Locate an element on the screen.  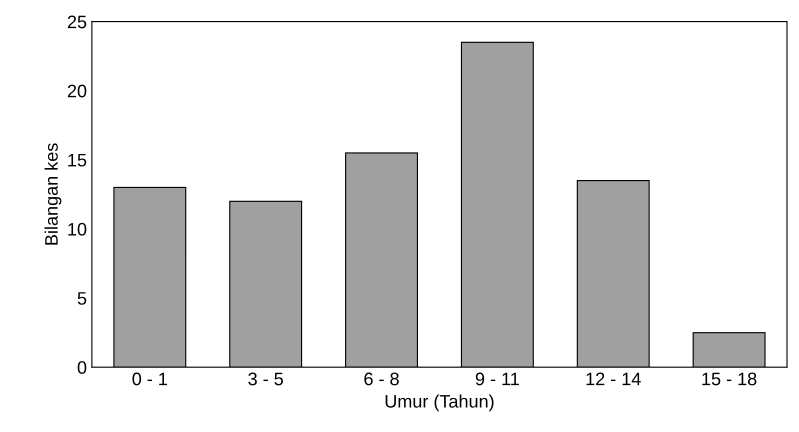
y-tick-label: 15 is located at coordinates (77, 160).